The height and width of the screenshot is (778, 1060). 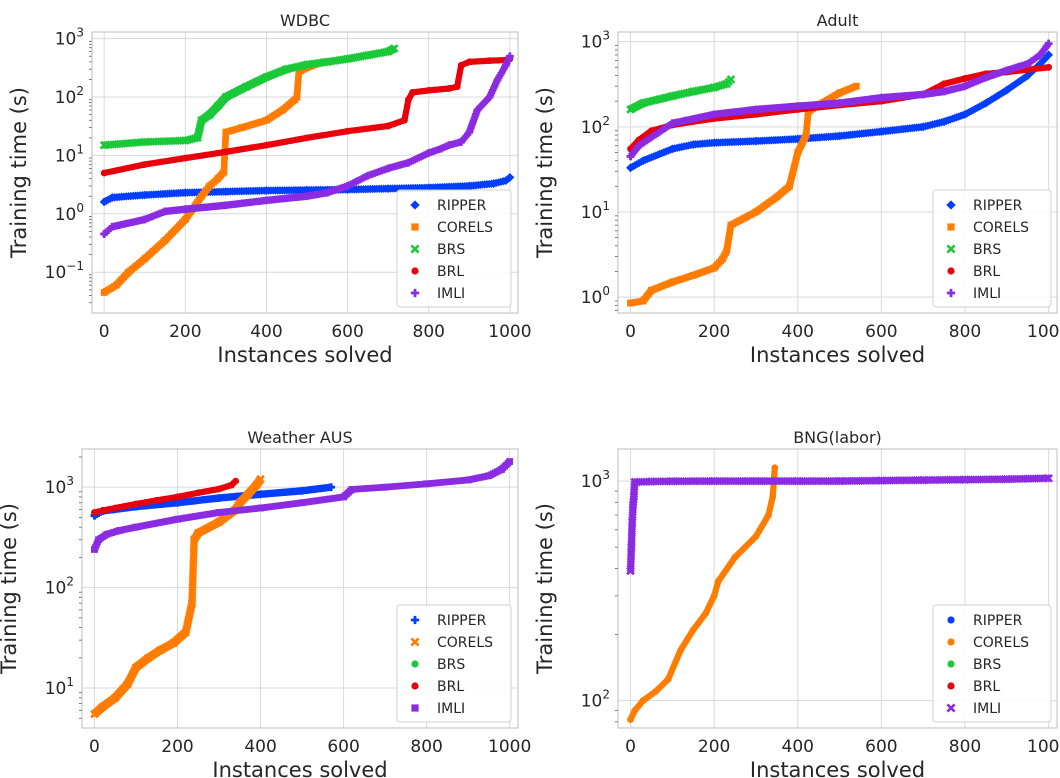 I want to click on y-tick-label: 10³, so click(x=595, y=480).